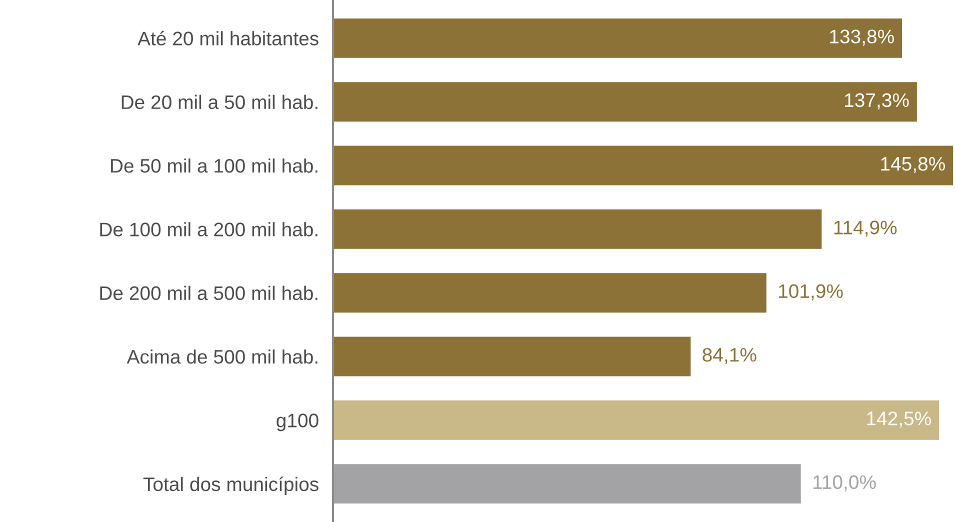 This screenshot has height=522, width=955. Describe the element at coordinates (230, 485) in the screenshot. I see `y-tick-label: Total dos municípios` at that location.